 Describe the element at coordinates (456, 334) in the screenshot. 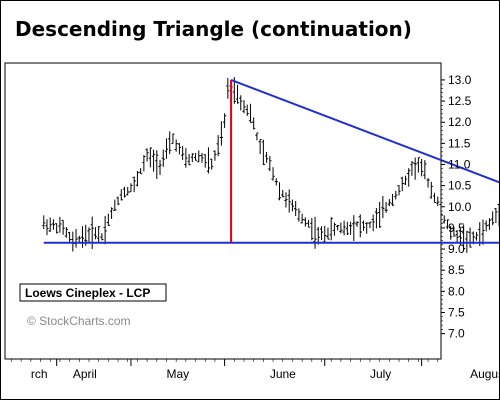

I see `y-tick-label: 7.0` at that location.